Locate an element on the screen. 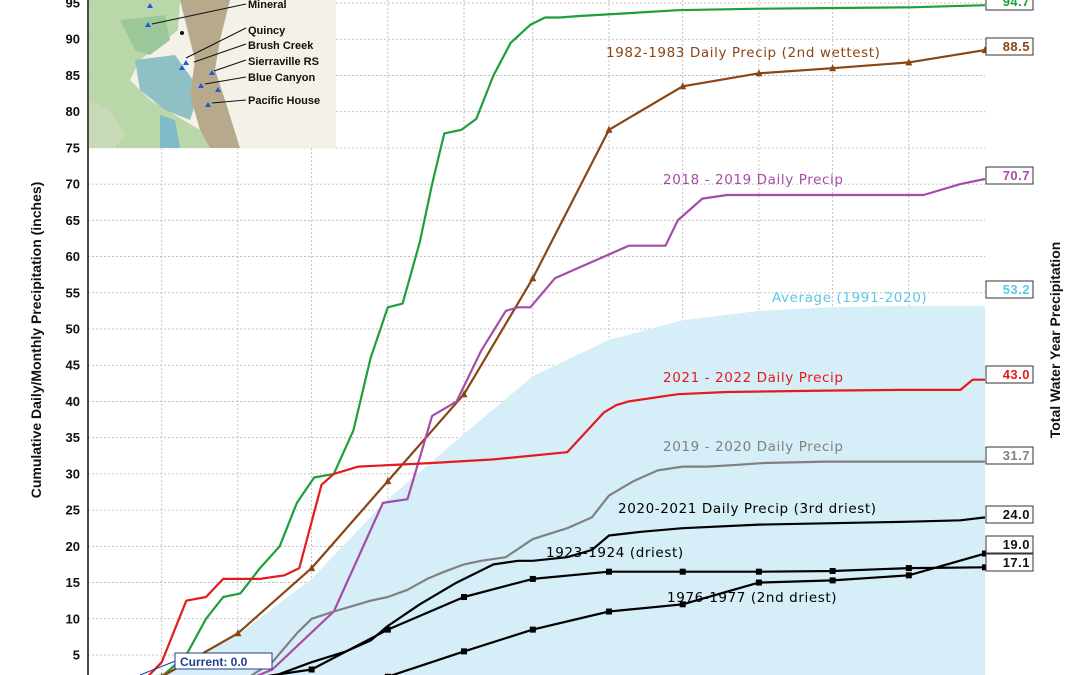 This screenshot has height=675, width=1080. map-label-sierraville: Sierraville RS is located at coordinates (283, 62).